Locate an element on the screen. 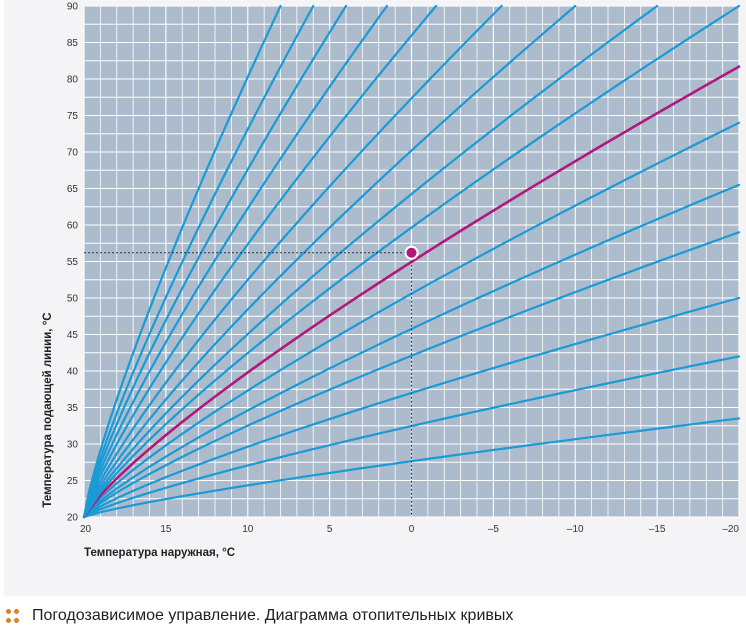  y-tick-label: 20 is located at coordinates (73, 518).